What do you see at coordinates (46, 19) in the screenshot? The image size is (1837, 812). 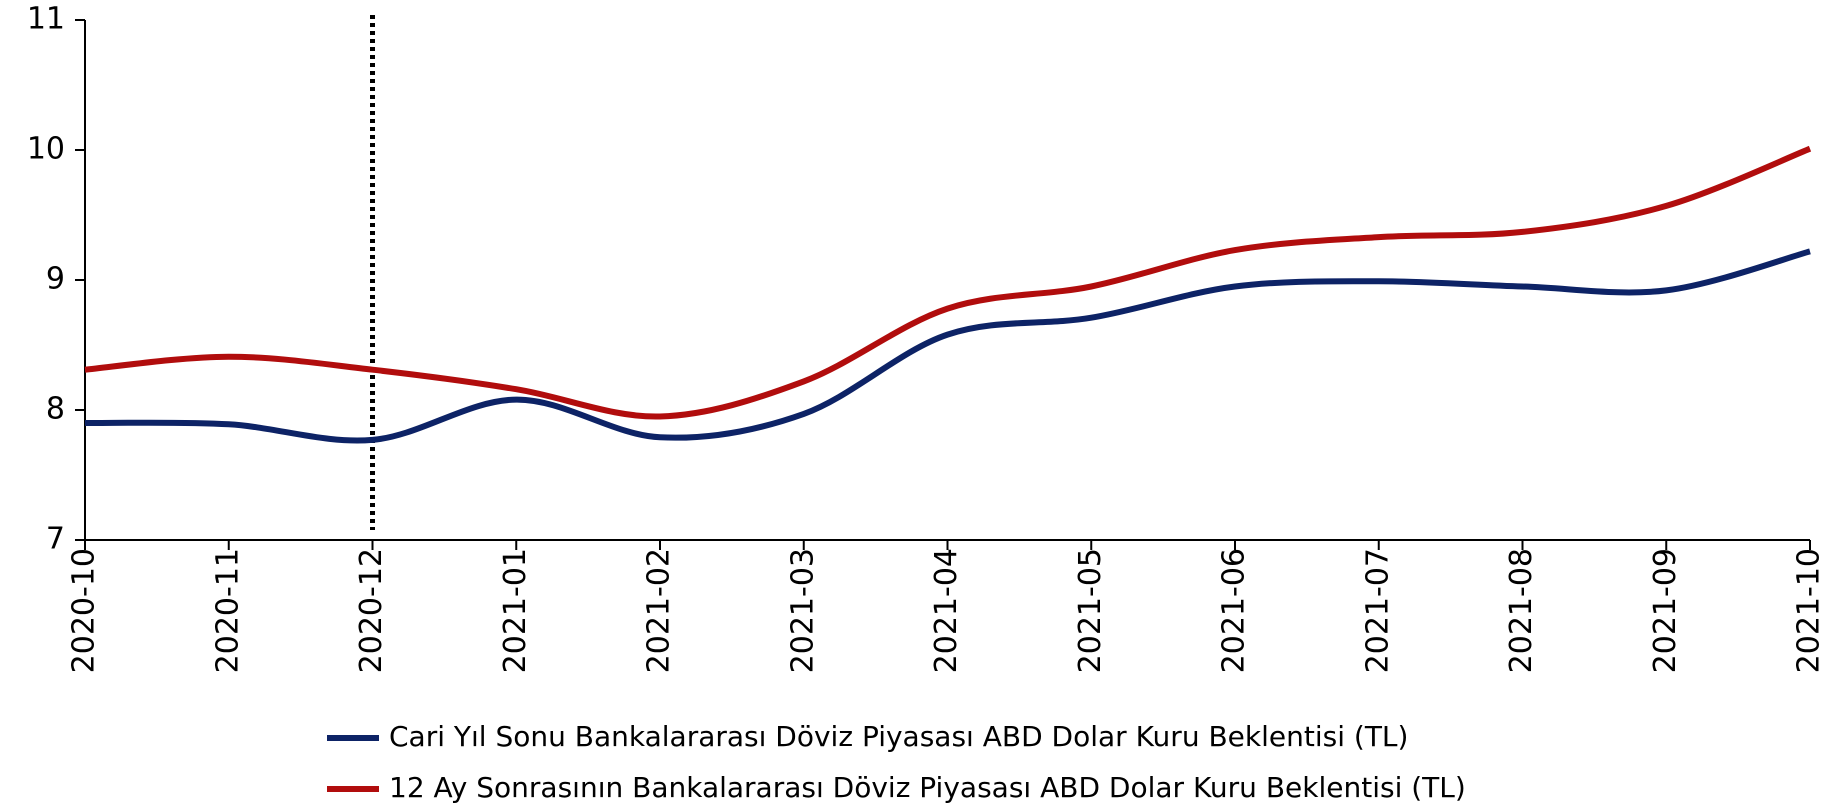 I see `y-tick-label: 11` at bounding box center [46, 19].